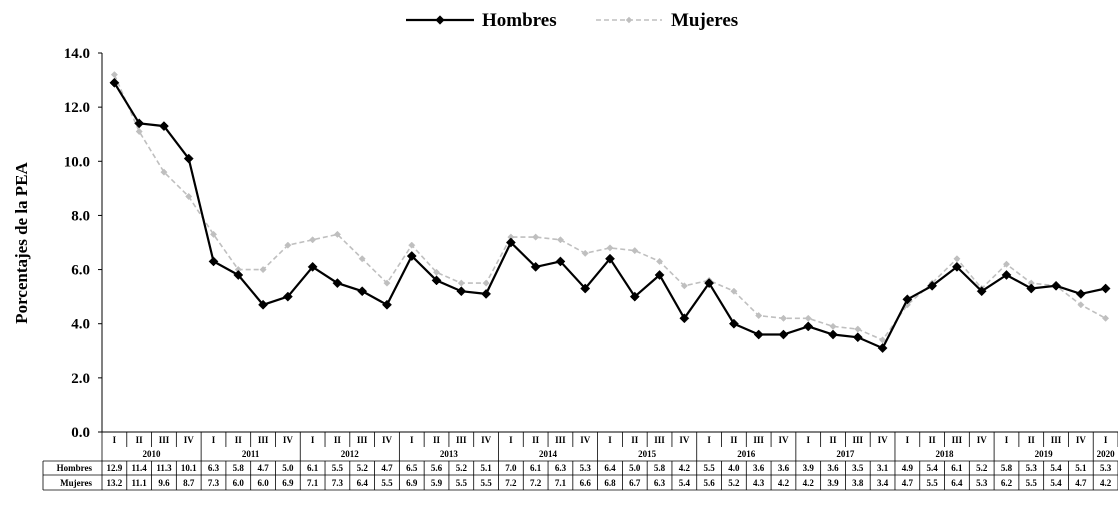 Image resolution: width=1118 pixels, height=505 pixels. I want to click on table-cell-value: 4.7, so click(908, 483).